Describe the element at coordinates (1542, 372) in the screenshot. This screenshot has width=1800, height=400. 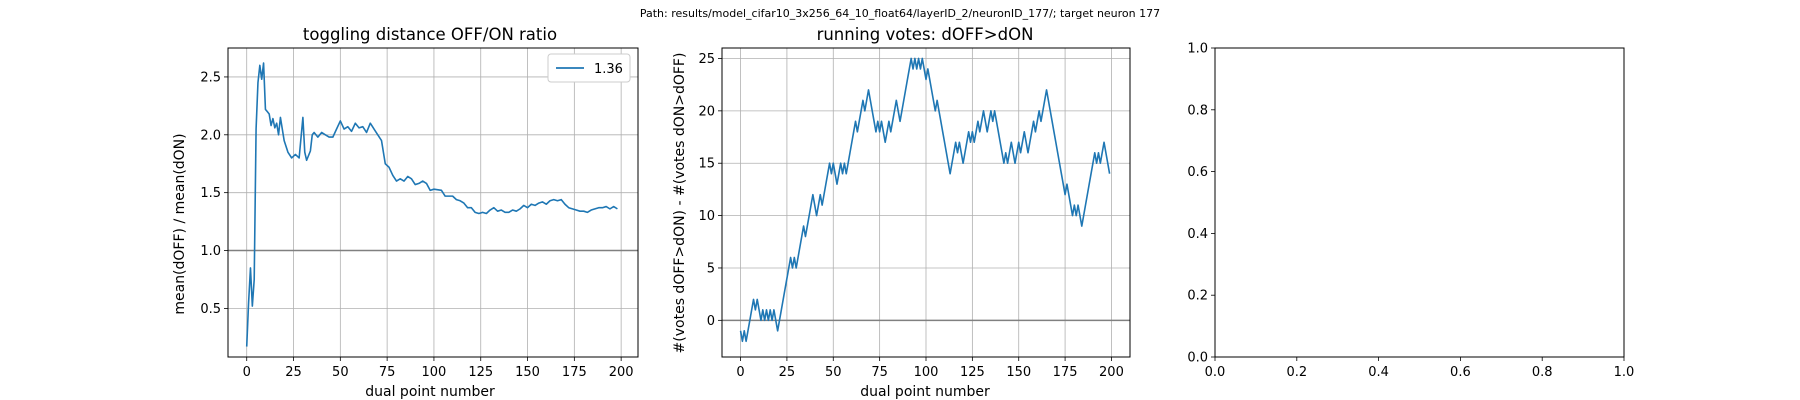
I see `x-tick-label: 0.8` at that location.